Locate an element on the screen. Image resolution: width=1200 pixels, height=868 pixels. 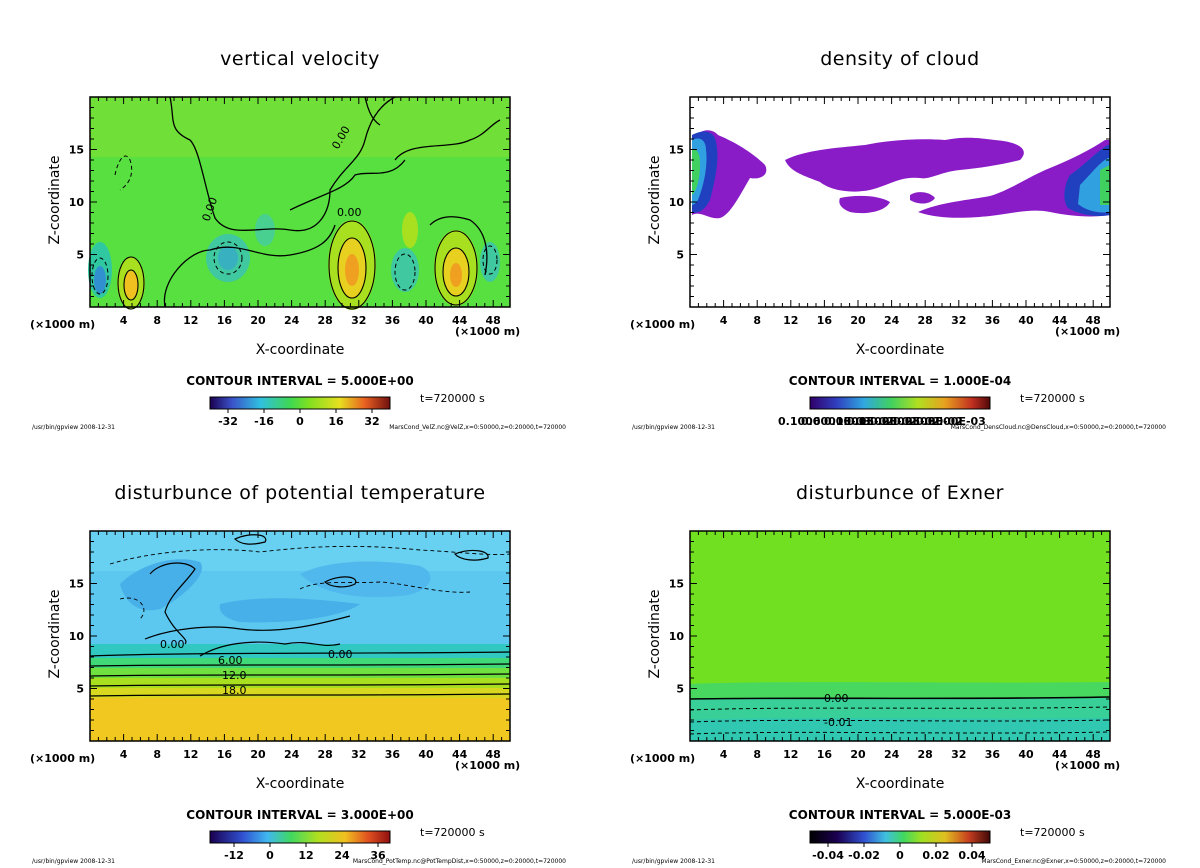
colorbar-tick-label: -16 is located at coordinates (264, 421).